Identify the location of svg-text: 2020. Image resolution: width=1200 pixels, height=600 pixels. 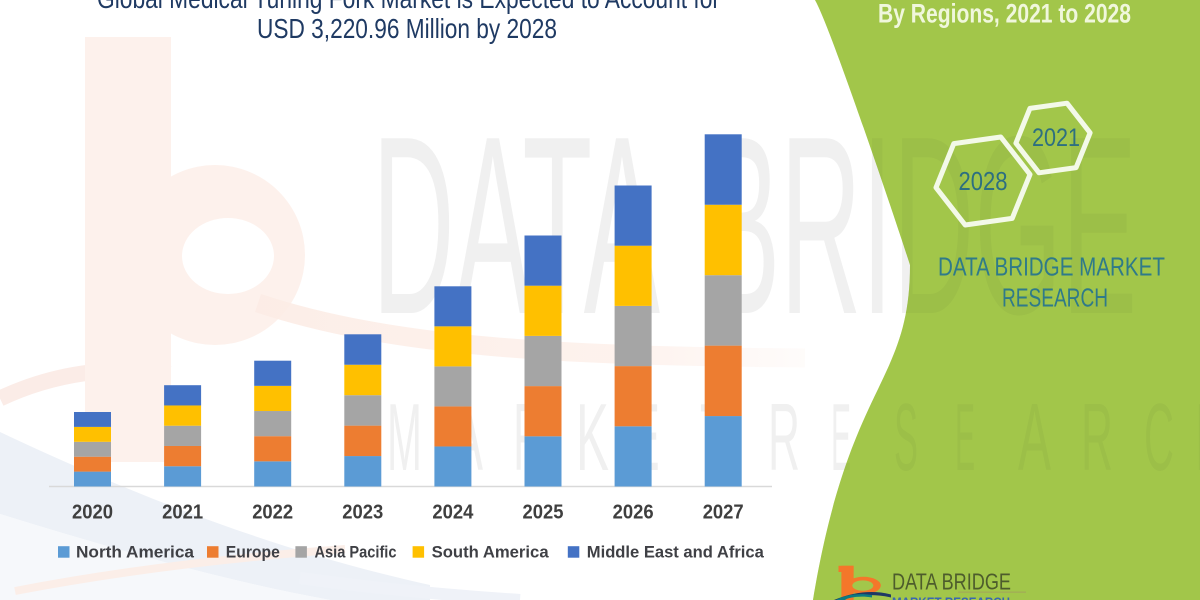
(92, 513).